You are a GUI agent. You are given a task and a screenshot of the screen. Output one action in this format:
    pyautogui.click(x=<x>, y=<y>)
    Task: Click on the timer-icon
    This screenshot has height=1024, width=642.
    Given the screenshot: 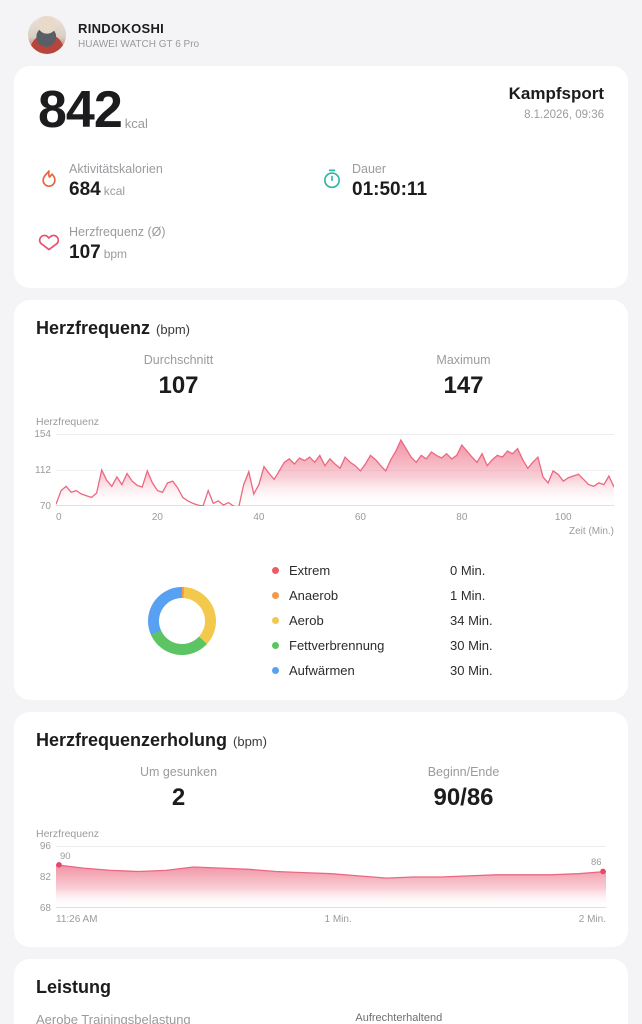 What is the action you would take?
    pyautogui.click(x=332, y=179)
    